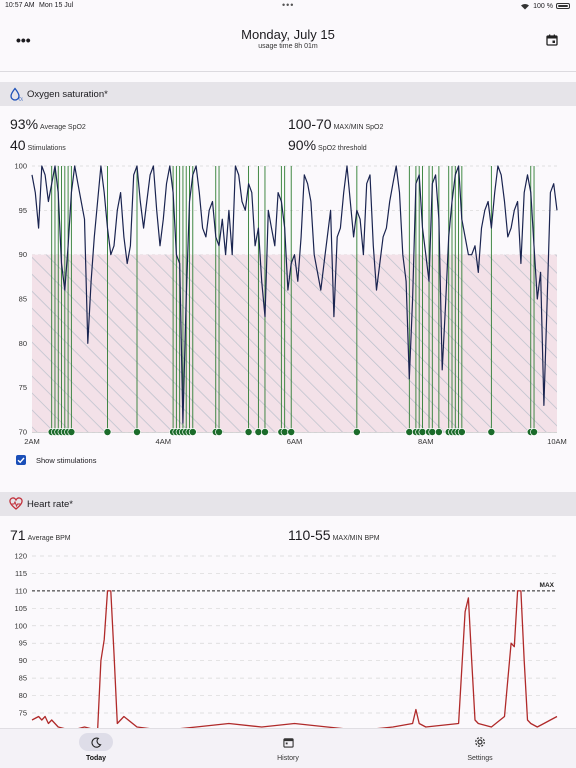 The image size is (576, 768). I want to click on stimulations-label: Stimulations, so click(46, 148).